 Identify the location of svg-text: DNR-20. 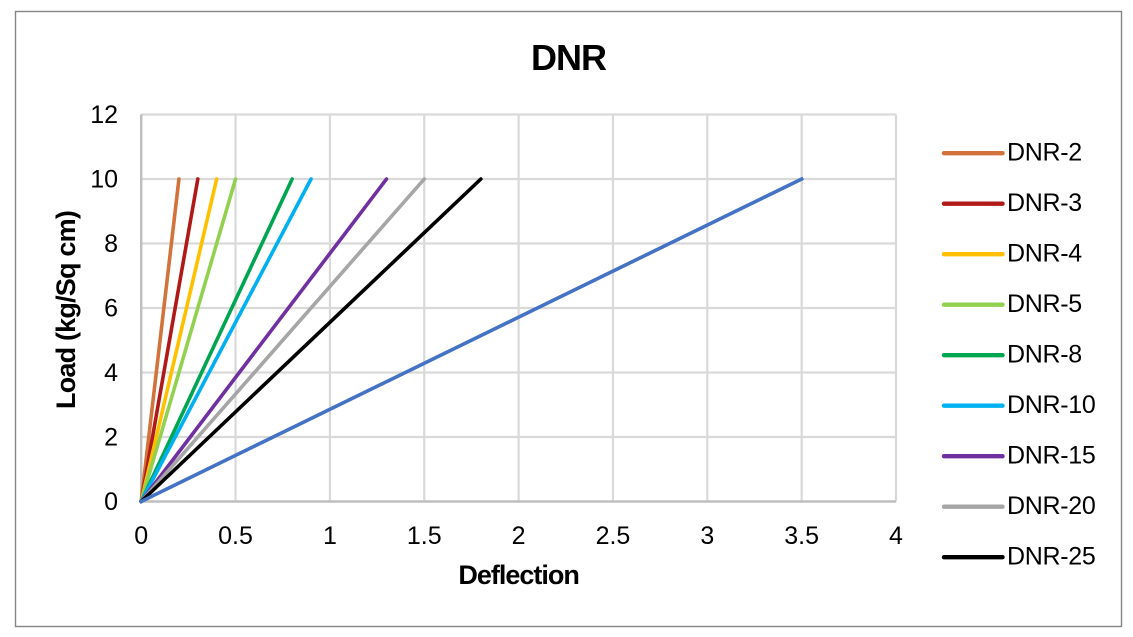
(1051, 506).